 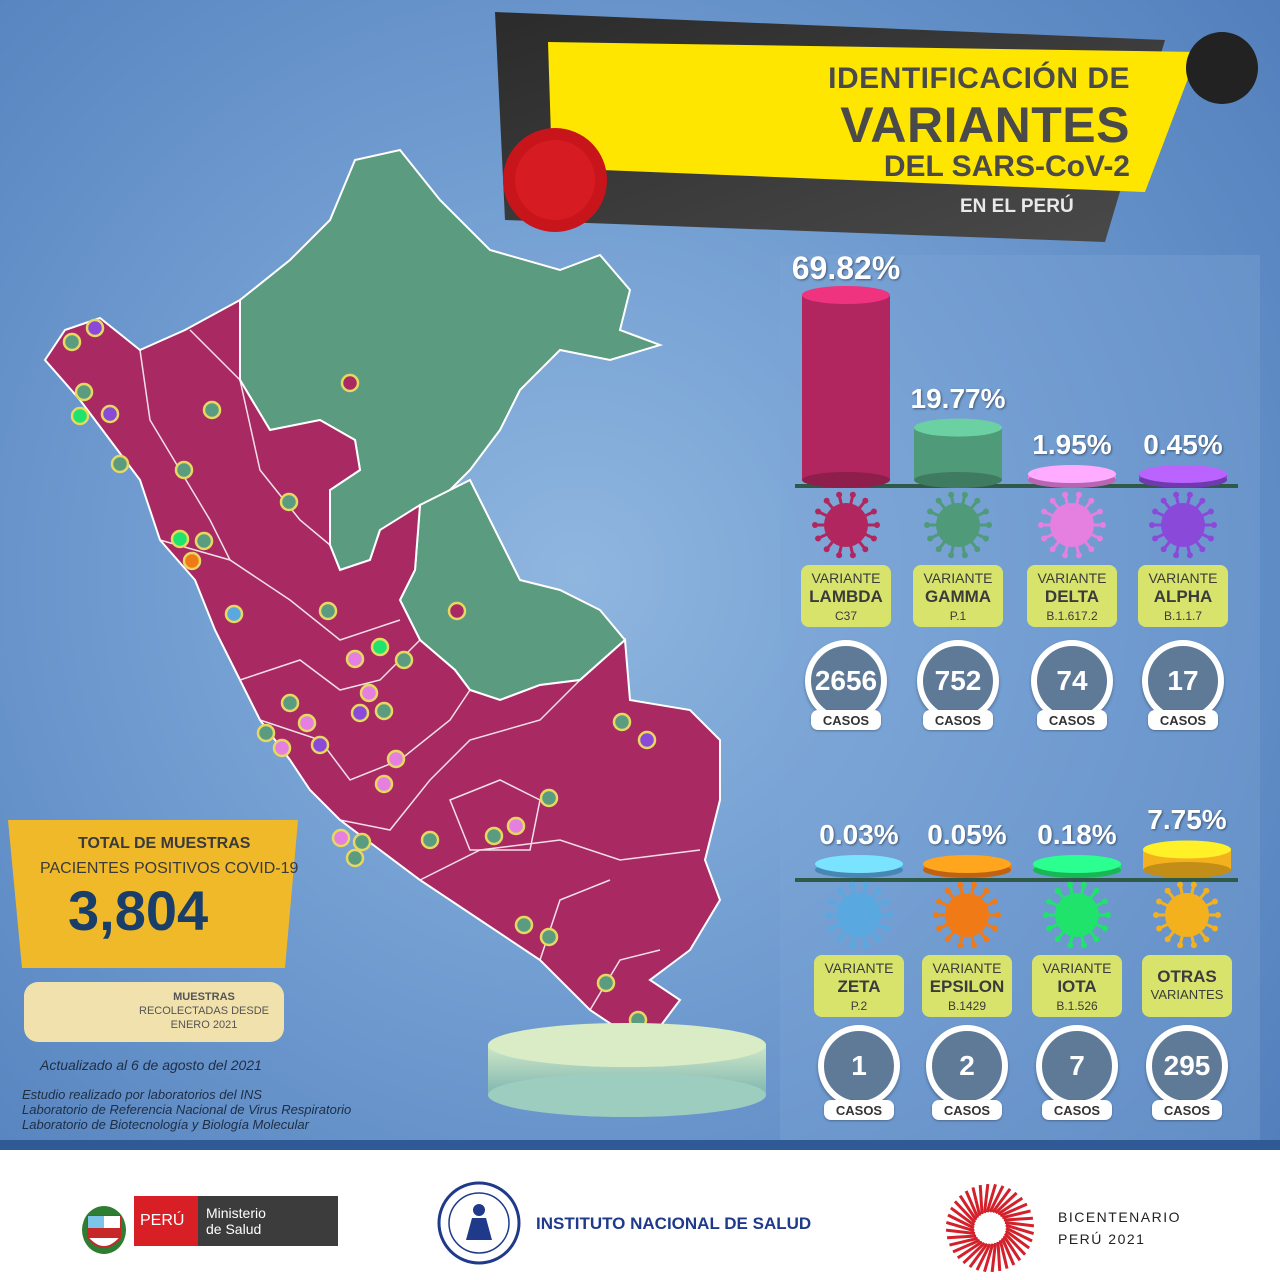 What do you see at coordinates (859, 1110) in the screenshot?
I see `cases-label-4: CASOS` at bounding box center [859, 1110].